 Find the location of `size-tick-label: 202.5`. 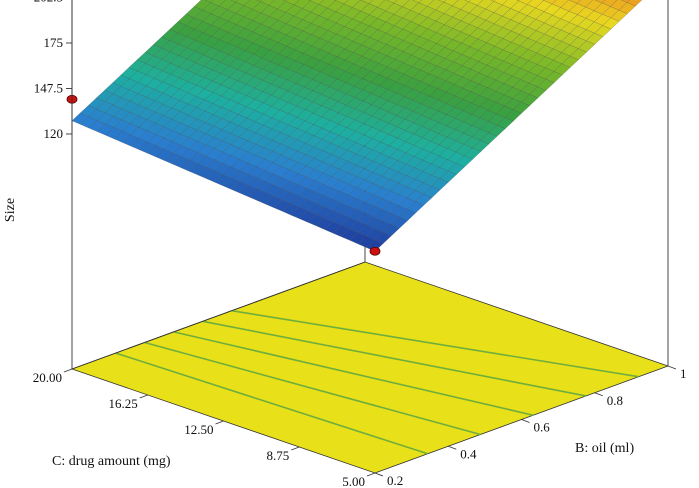

size-tick-label: 202.5 is located at coordinates (48, 2).